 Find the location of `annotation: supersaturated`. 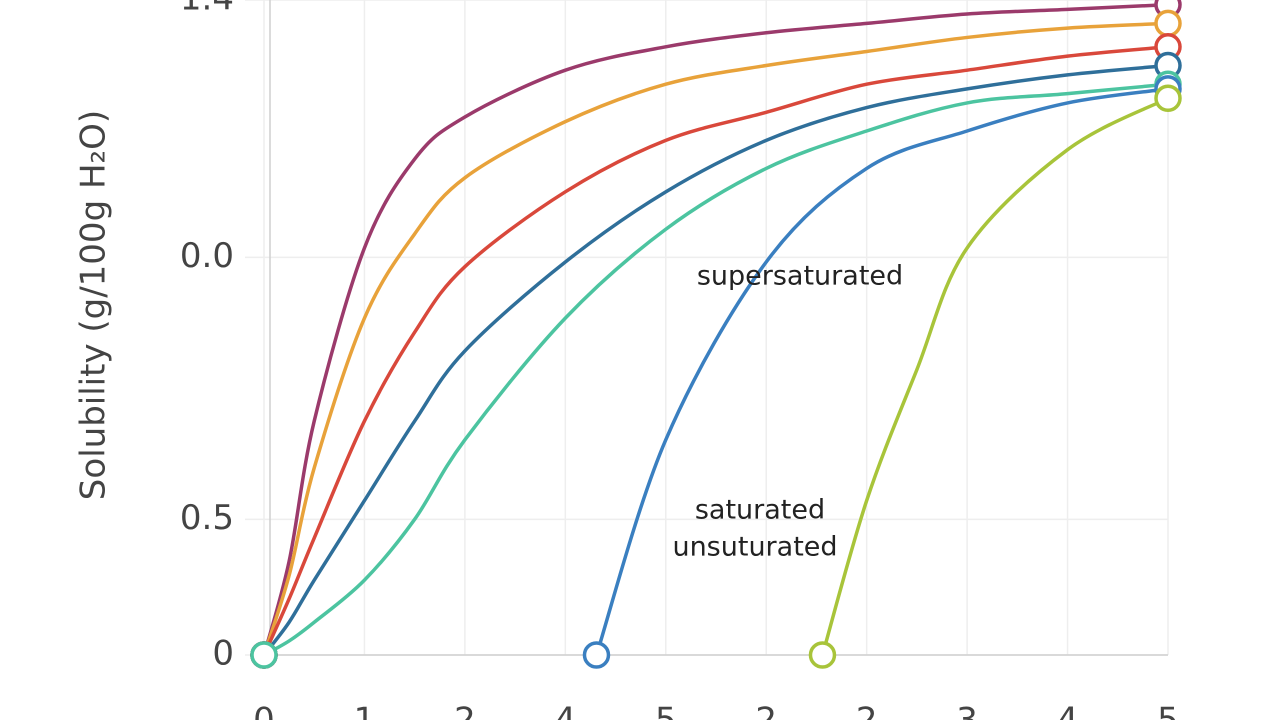

annotation: supersaturated is located at coordinates (800, 276).